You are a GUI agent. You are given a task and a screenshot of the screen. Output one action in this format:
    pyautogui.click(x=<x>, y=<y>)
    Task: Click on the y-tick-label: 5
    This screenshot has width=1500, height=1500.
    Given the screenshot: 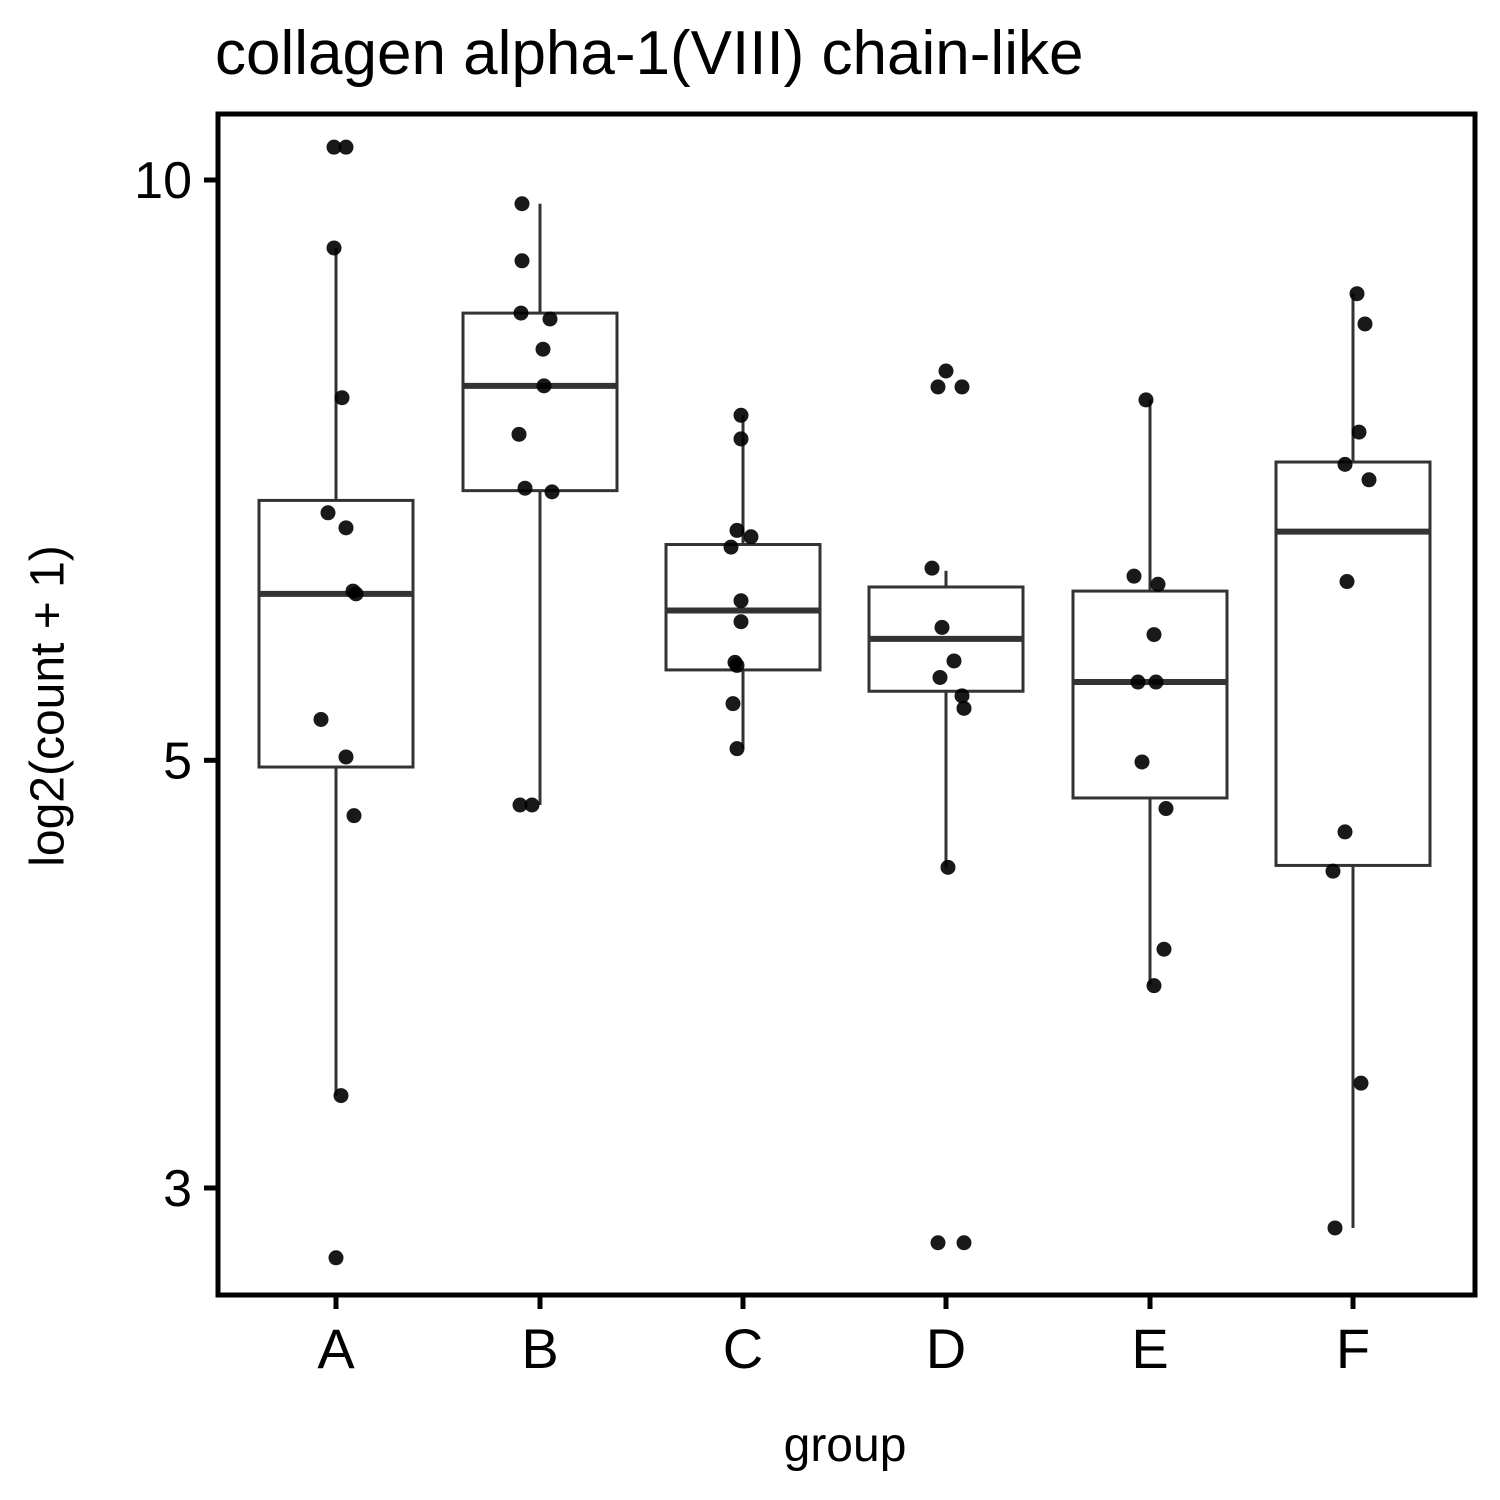 What is the action you would take?
    pyautogui.click(x=177, y=761)
    